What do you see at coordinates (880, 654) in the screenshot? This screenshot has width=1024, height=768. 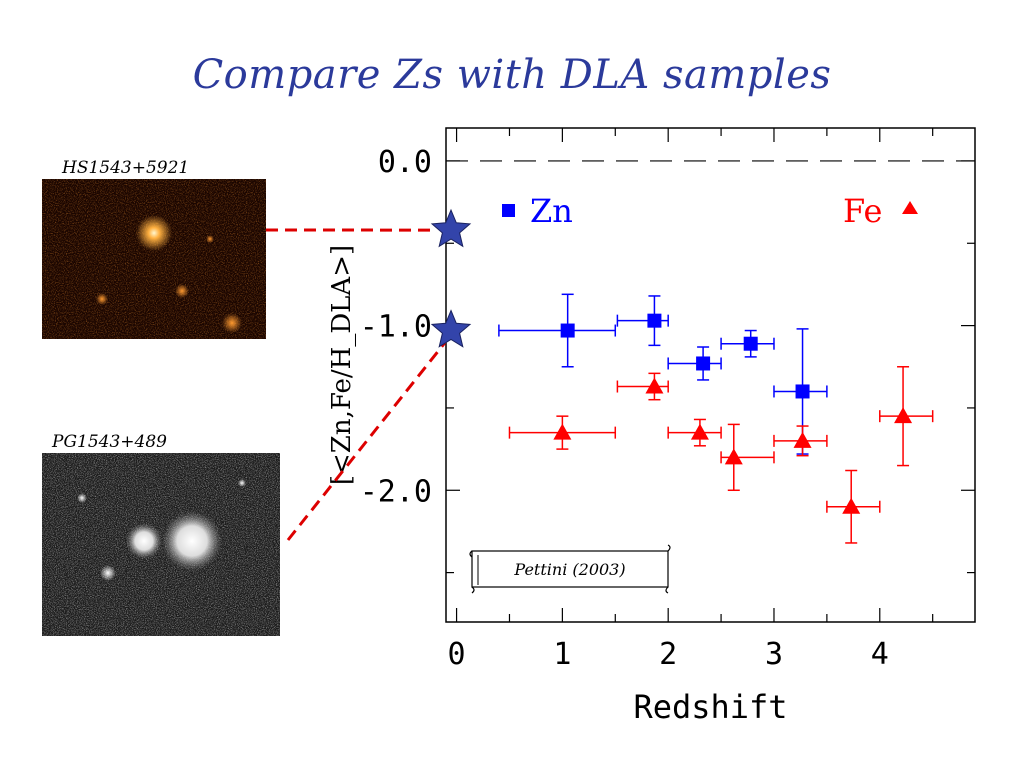 I see `x-tick-label: 4` at bounding box center [880, 654].